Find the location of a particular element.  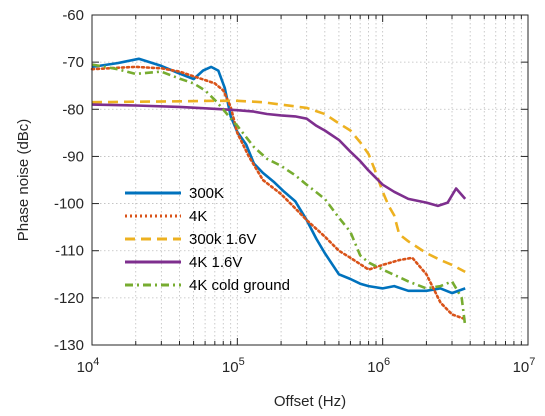

y-tick-label: -110 is located at coordinates (69, 251).